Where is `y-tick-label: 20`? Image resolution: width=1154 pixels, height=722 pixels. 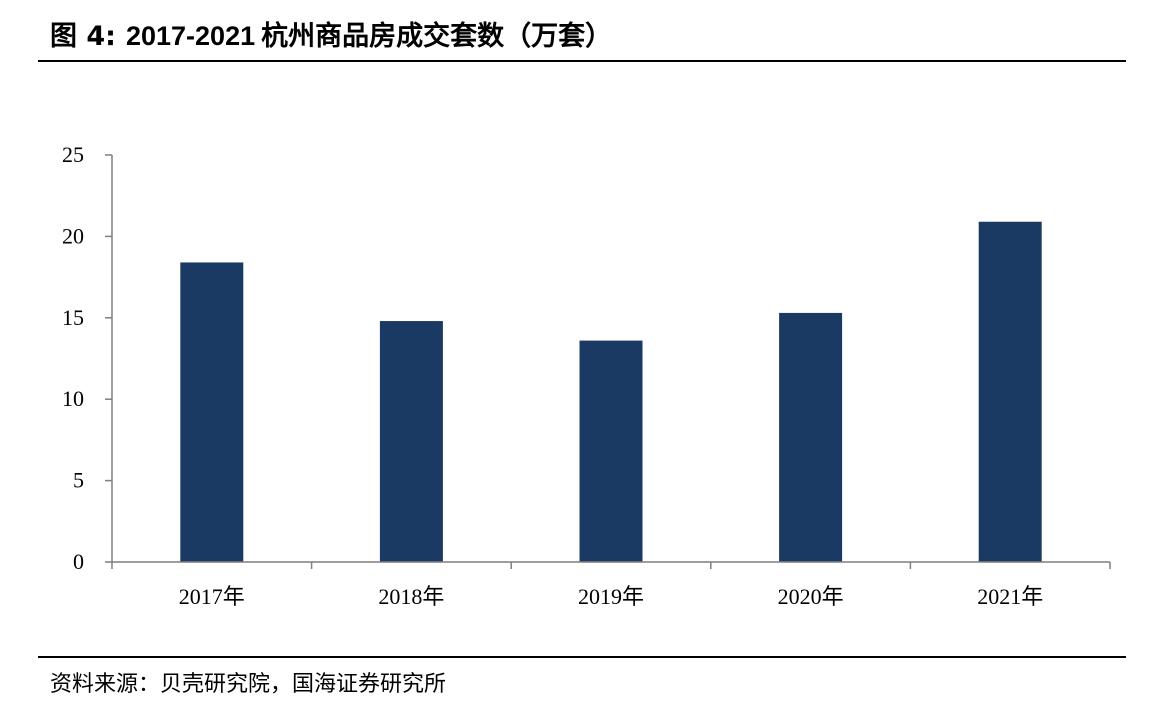 y-tick-label: 20 is located at coordinates (73, 235).